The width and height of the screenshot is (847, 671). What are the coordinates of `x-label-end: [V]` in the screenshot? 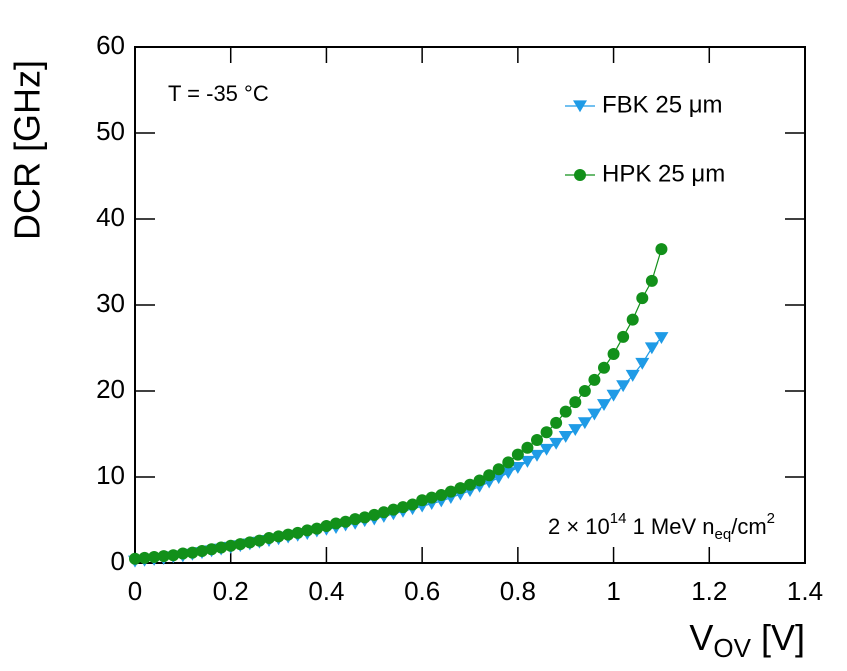 It's located at (778, 637).